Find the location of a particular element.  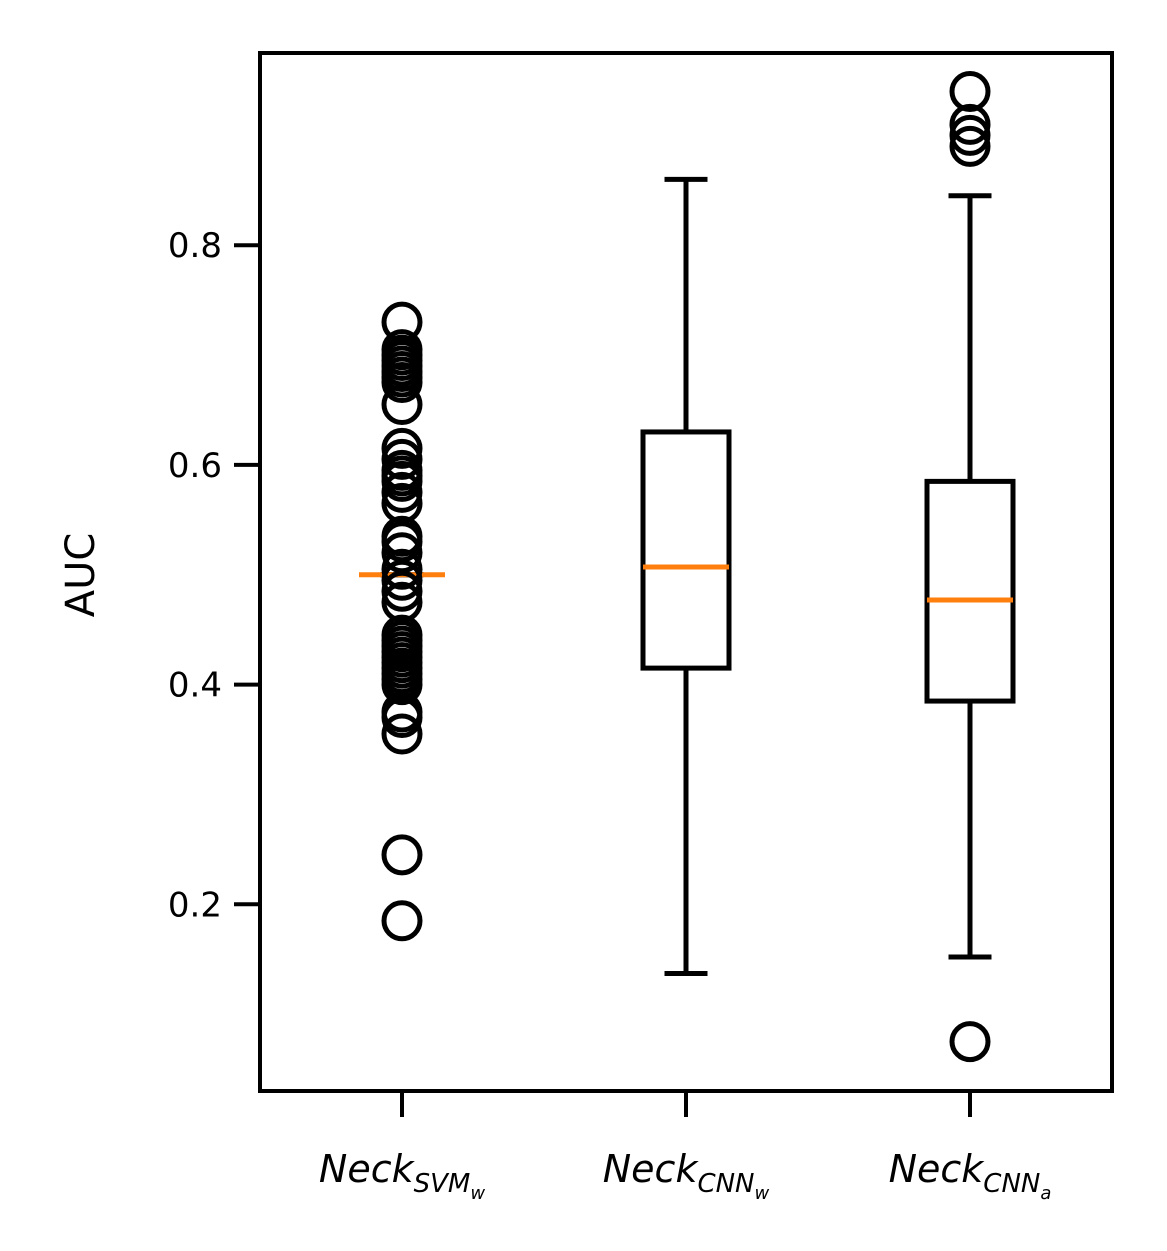

y-axis-label: AUC is located at coordinates (81, 575).